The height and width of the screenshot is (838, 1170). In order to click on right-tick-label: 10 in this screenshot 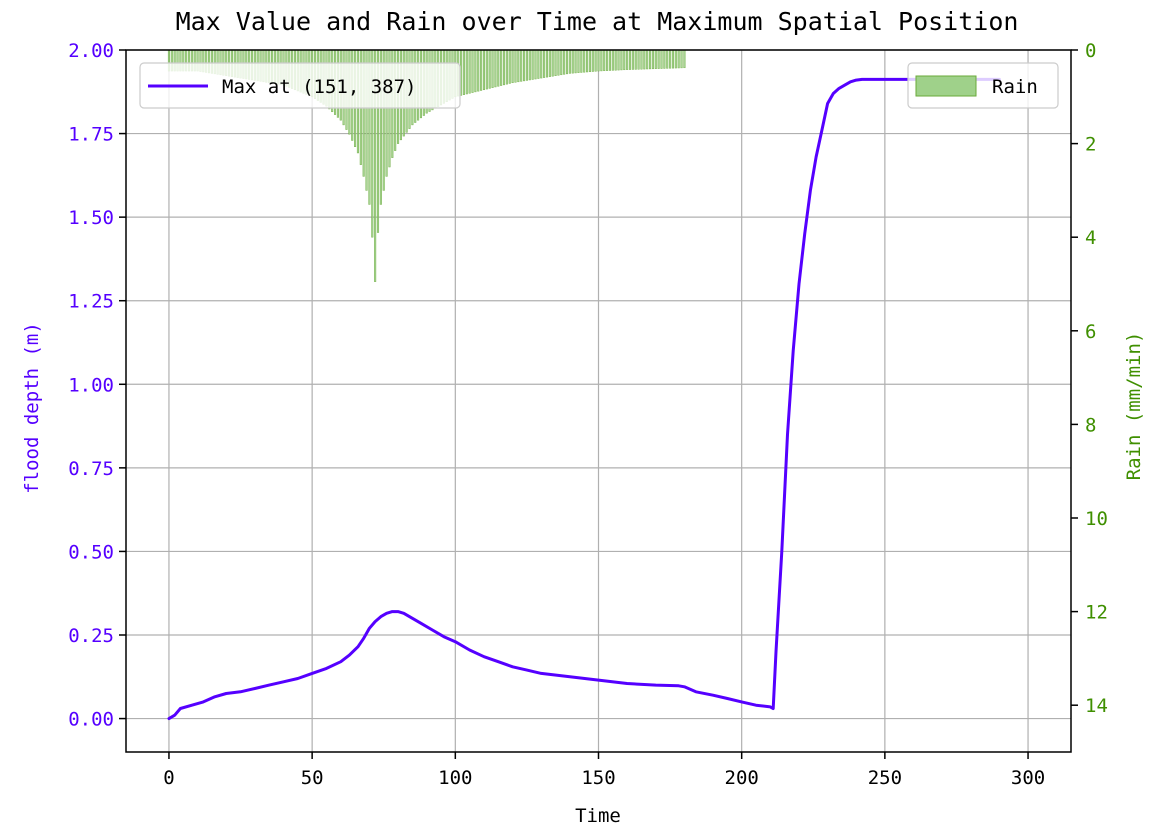, I will do `click(1096, 519)`.